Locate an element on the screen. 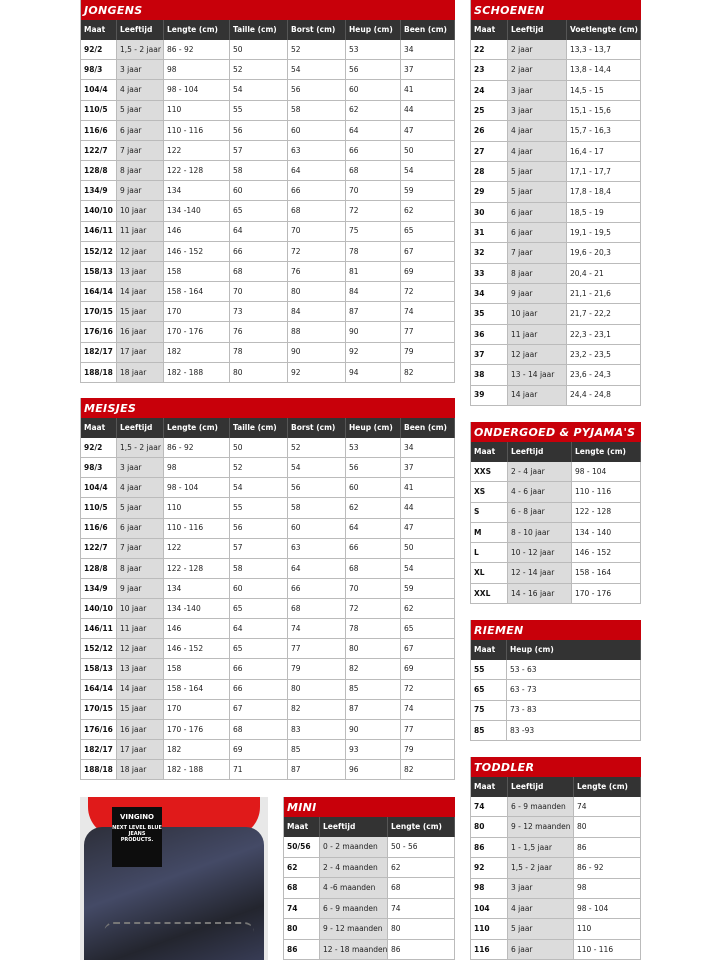 The height and width of the screenshot is (960, 720). table-cell: 17,8 - 18,4 is located at coordinates (604, 192).